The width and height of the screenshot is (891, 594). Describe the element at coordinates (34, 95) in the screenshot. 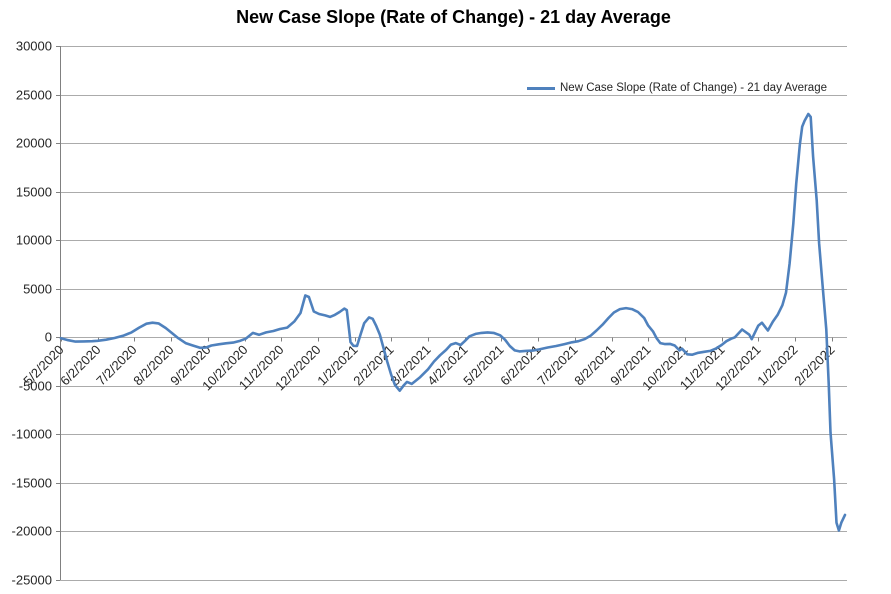

I see `y-tick-label: 25000` at that location.